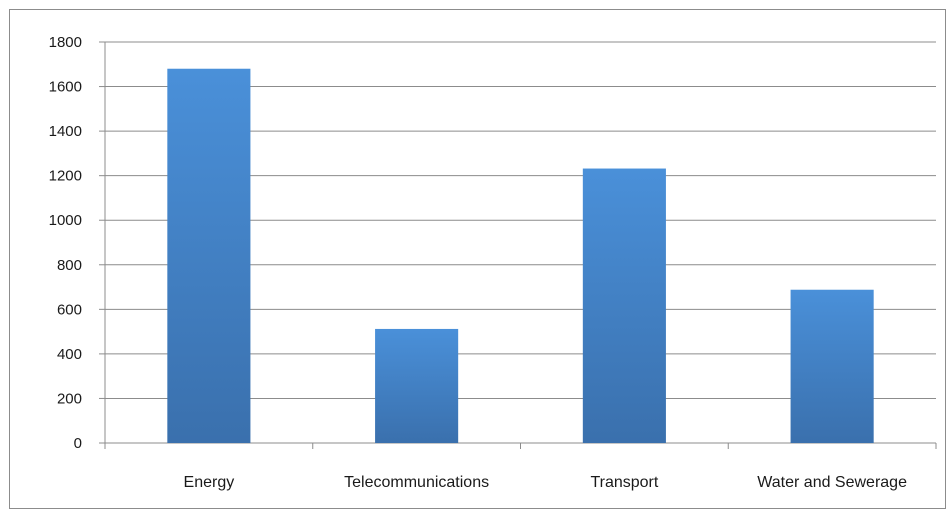 This screenshot has height=513, width=951. What do you see at coordinates (65, 220) in the screenshot?
I see `y-tick-label: 1000` at bounding box center [65, 220].